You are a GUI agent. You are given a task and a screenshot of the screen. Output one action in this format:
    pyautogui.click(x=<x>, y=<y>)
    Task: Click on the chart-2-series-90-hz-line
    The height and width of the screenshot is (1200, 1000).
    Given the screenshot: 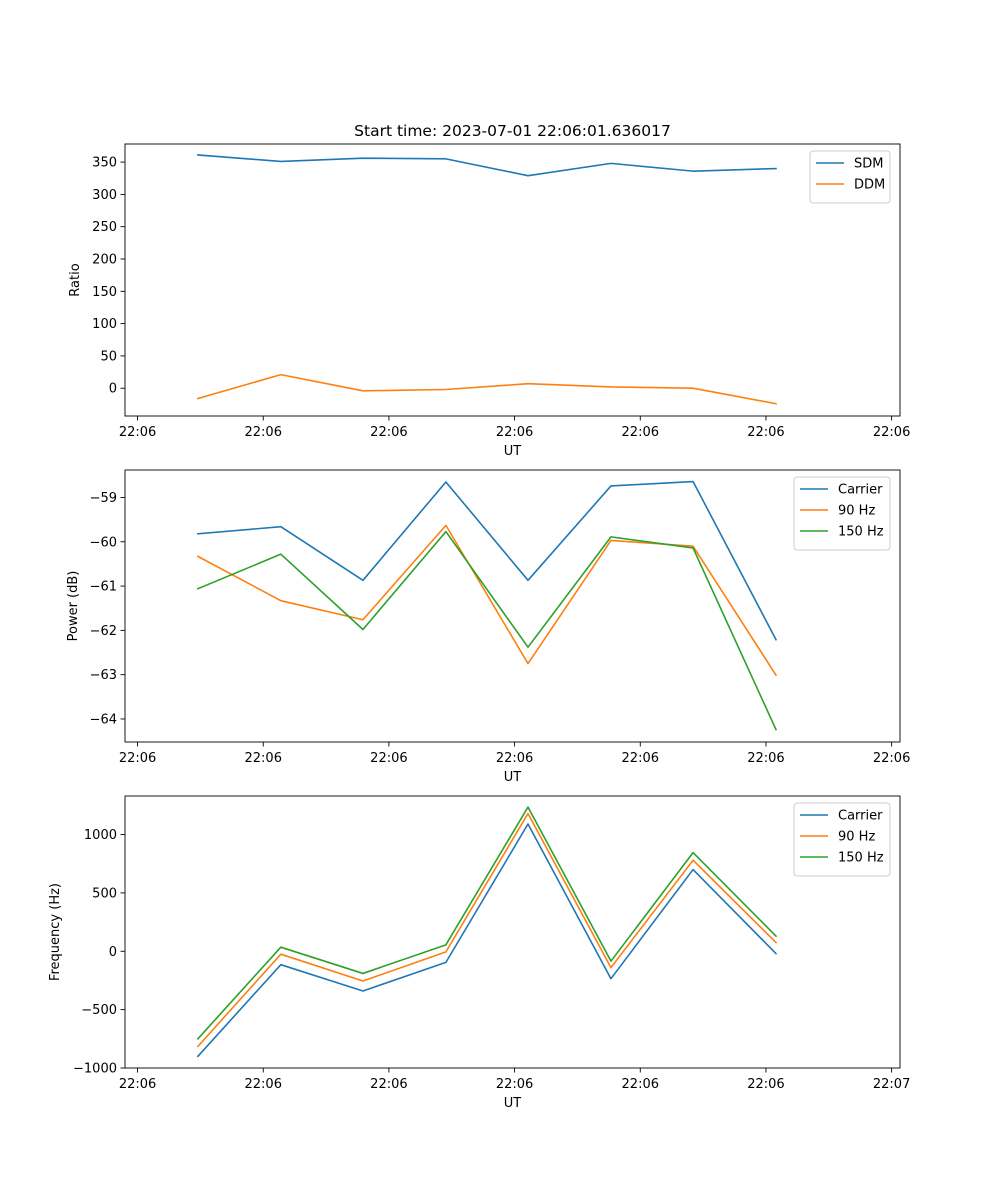 What is the action you would take?
    pyautogui.click(x=487, y=600)
    